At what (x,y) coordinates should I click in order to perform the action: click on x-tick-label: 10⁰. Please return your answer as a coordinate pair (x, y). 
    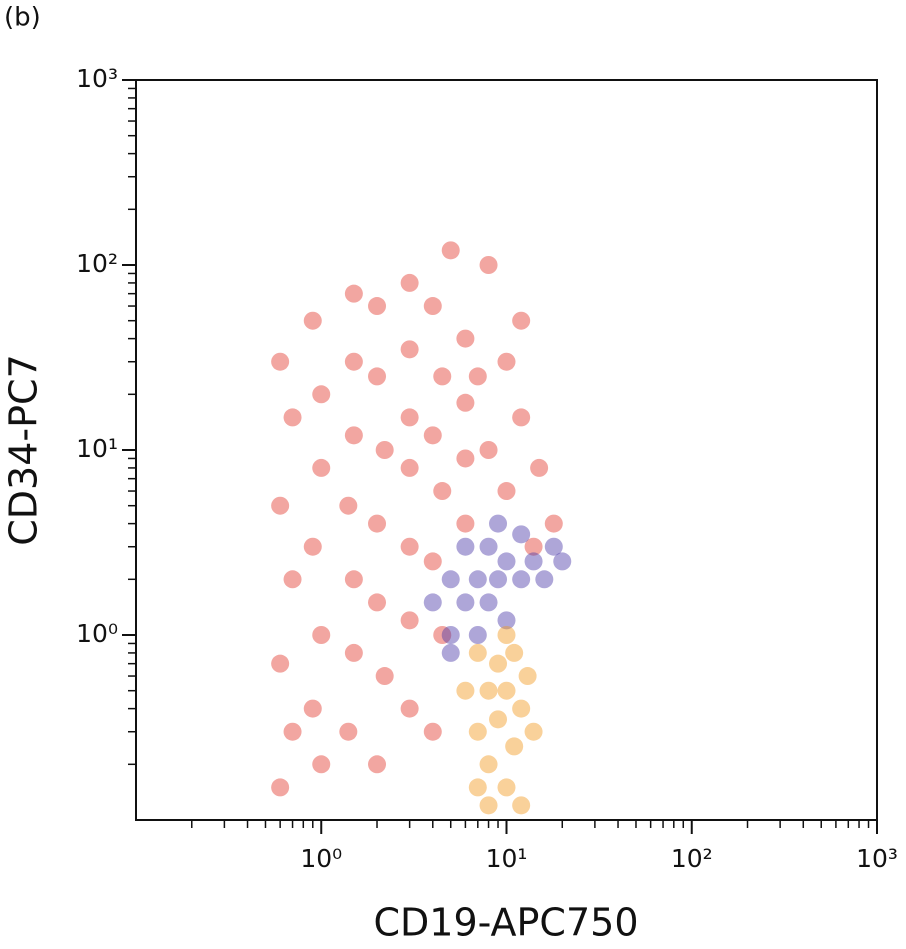
    Looking at the image, I should click on (321, 858).